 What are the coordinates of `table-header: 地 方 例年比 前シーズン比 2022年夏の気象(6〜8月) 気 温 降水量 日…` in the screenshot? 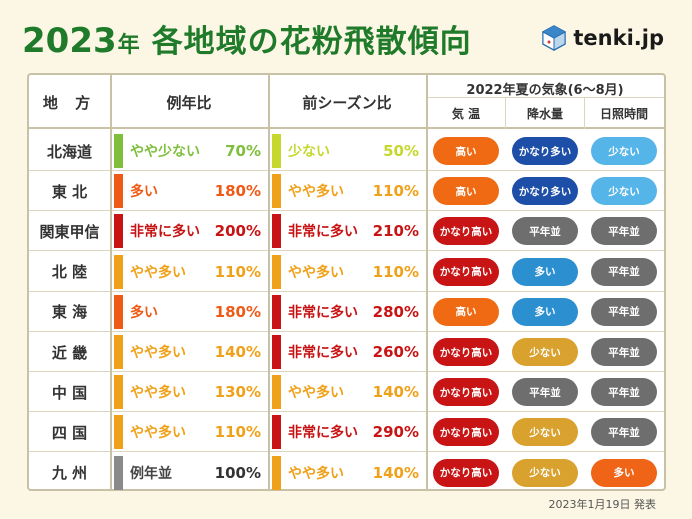 It's located at (346, 102).